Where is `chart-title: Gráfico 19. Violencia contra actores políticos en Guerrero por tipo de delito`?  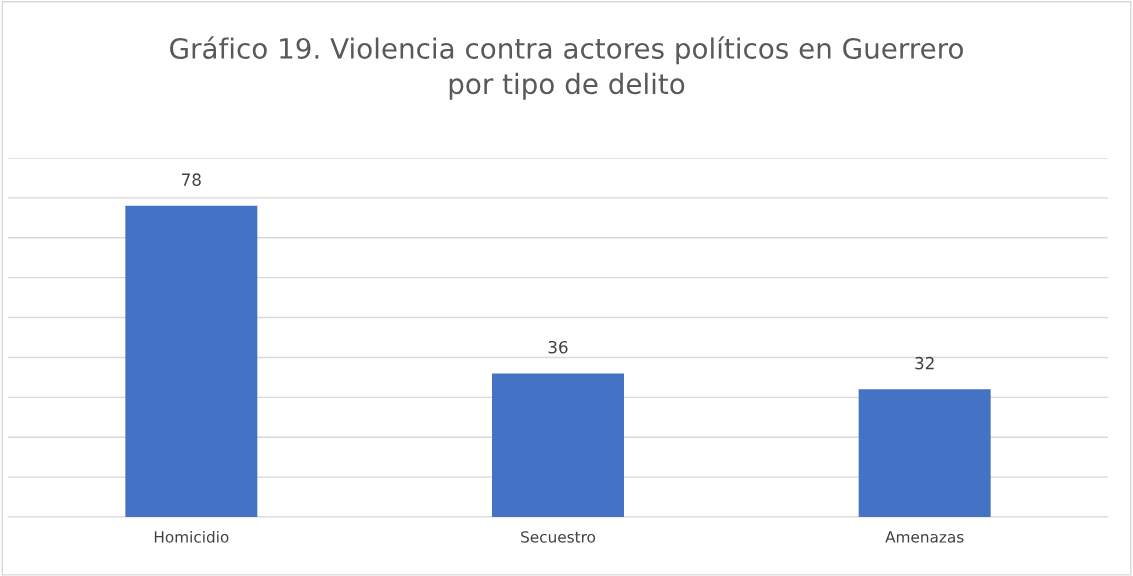
chart-title: Gráfico 19. Violencia contra actores políticos en Guerrero por tipo de delito is located at coordinates (566, 68).